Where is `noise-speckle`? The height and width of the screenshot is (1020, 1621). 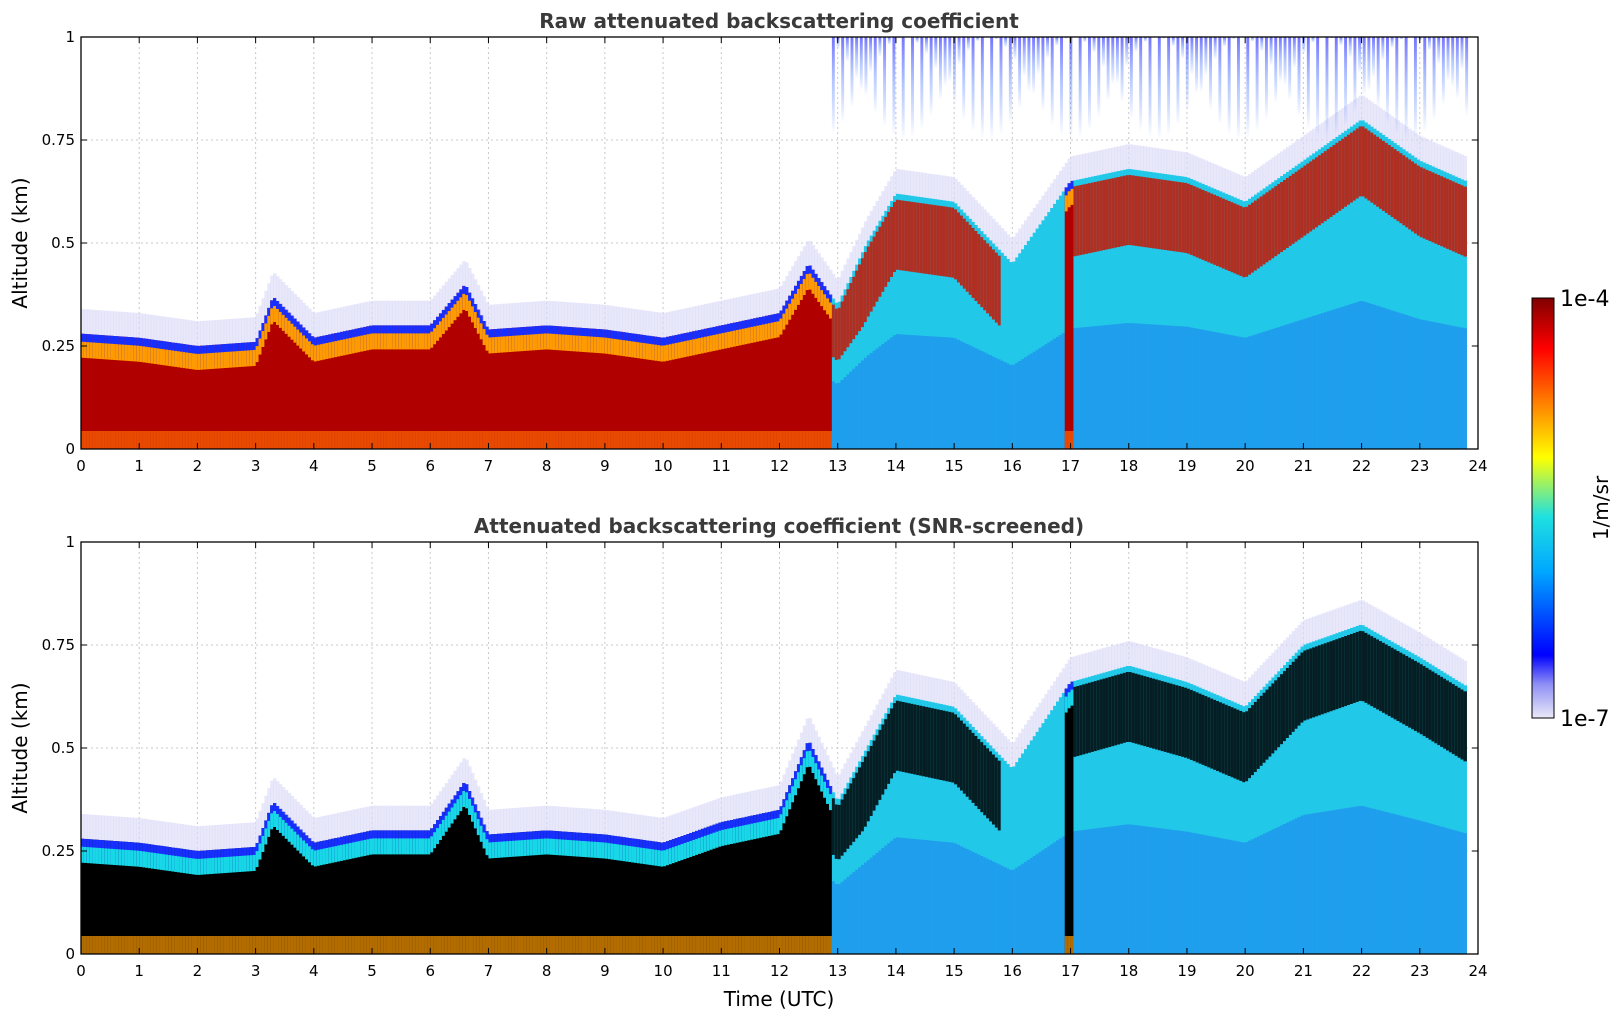 noise-speckle is located at coordinates (1141, 84).